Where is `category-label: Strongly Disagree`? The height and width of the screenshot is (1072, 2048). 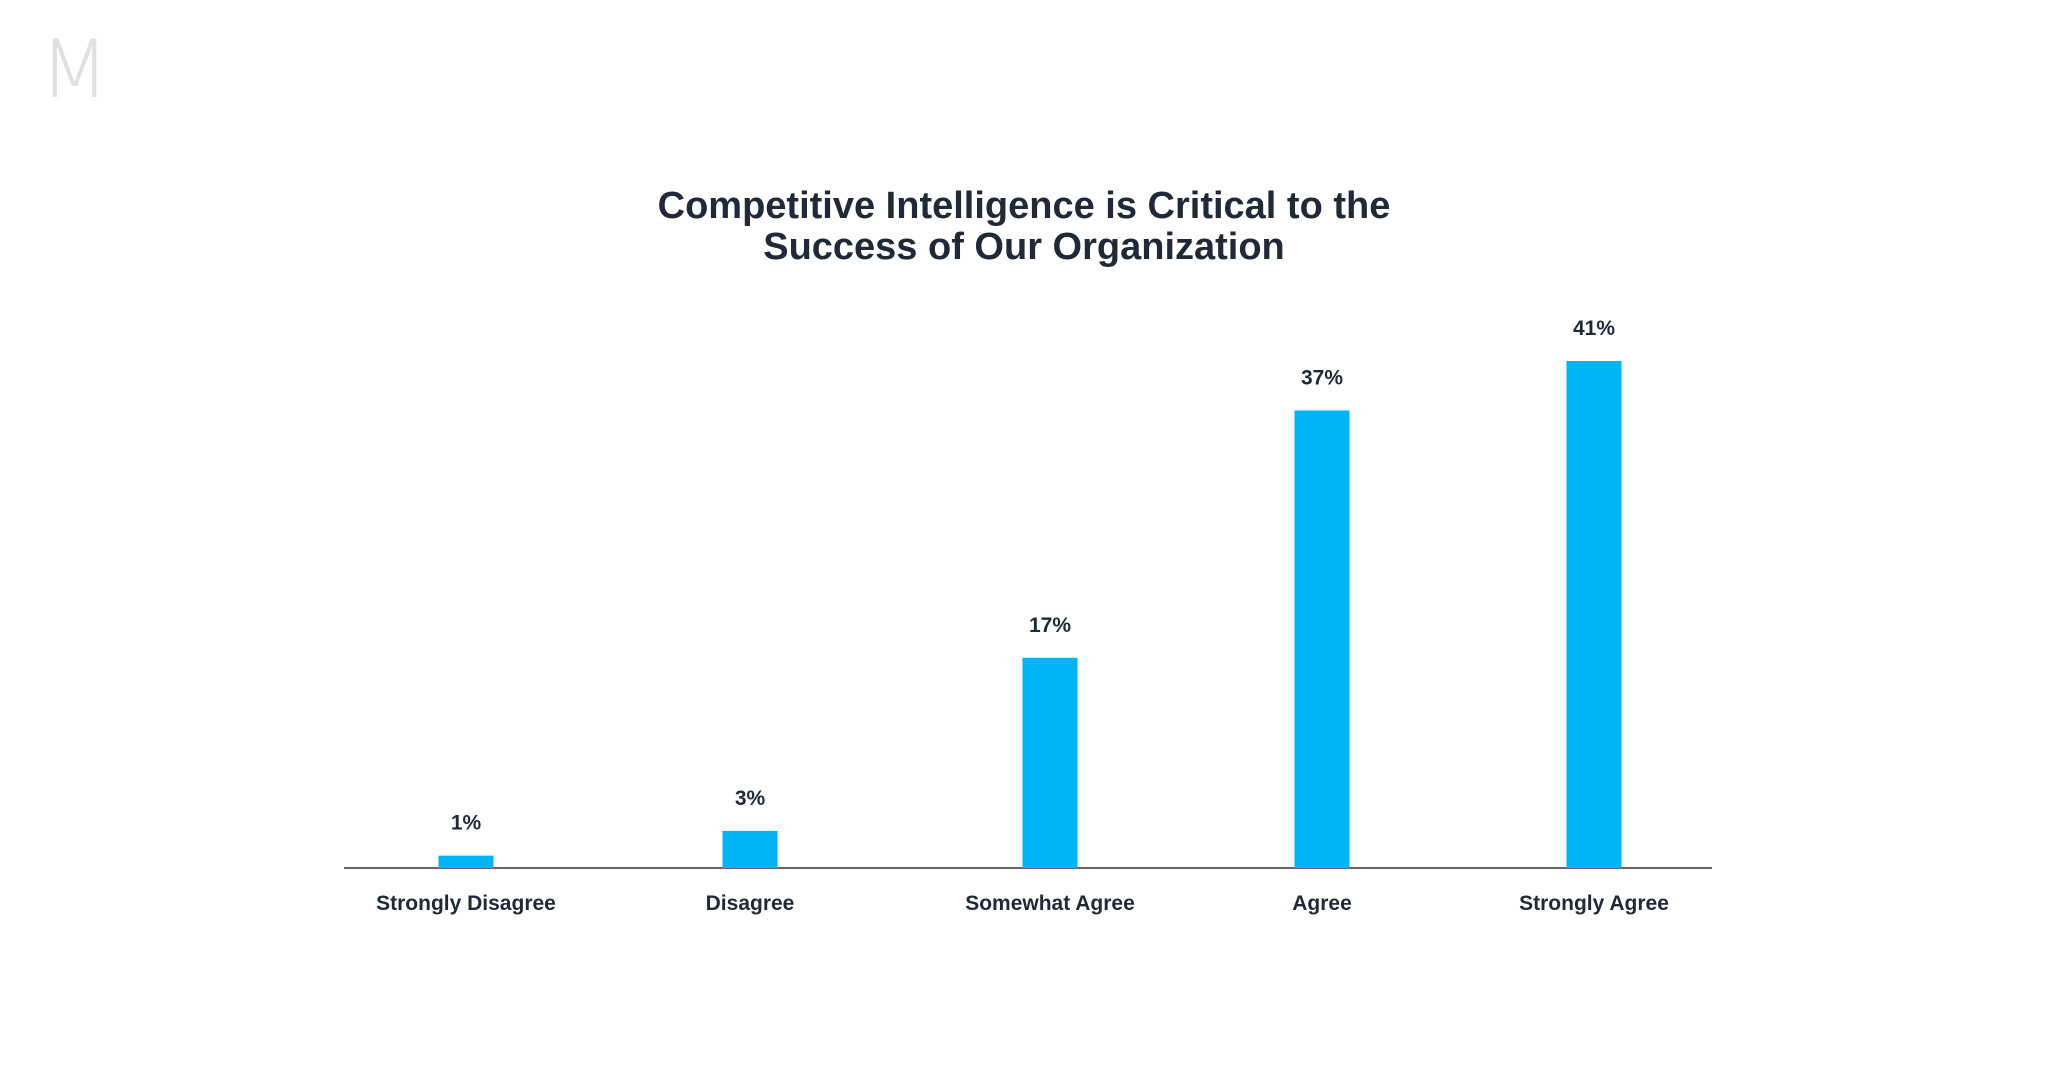 category-label: Strongly Disagree is located at coordinates (466, 903).